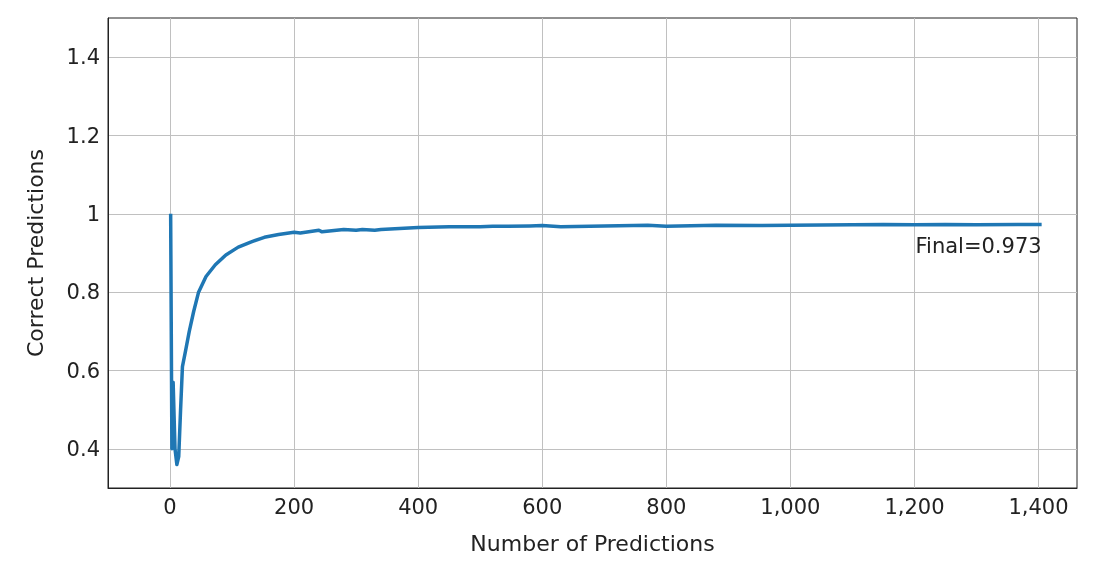  What do you see at coordinates (35, 253) in the screenshot?
I see `y-axis-title: Correct Predictions` at bounding box center [35, 253].